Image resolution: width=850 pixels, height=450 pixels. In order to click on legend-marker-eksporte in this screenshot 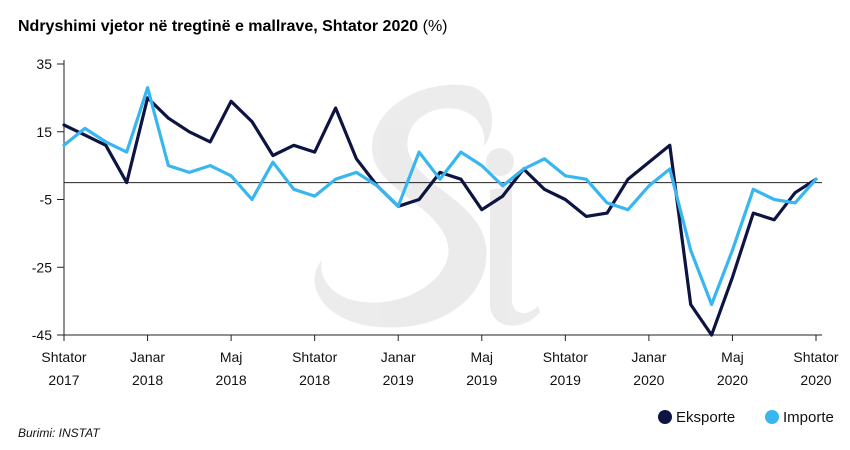, I will do `click(665, 417)`.